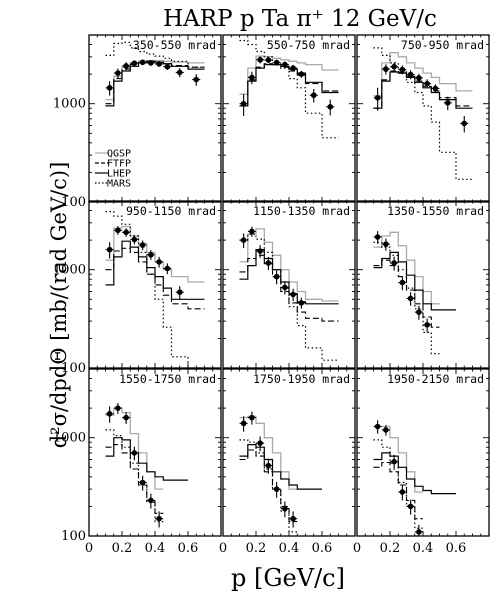 The width and height of the screenshot is (491, 593). I want to click on panel-9: 1950-2150 mrad, so click(423, 452).